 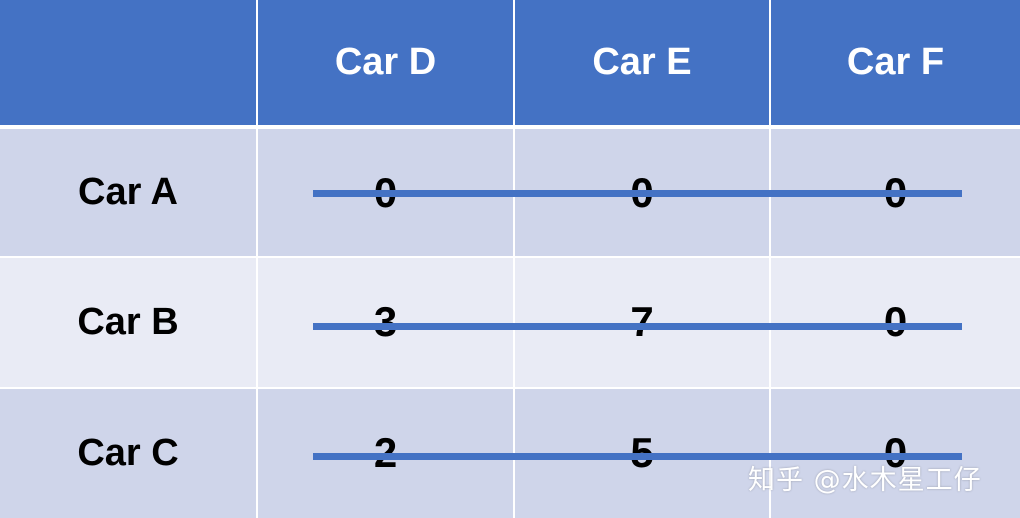 I want to click on watermark-text: 知乎 @水木星工仔, so click(x=865, y=480).